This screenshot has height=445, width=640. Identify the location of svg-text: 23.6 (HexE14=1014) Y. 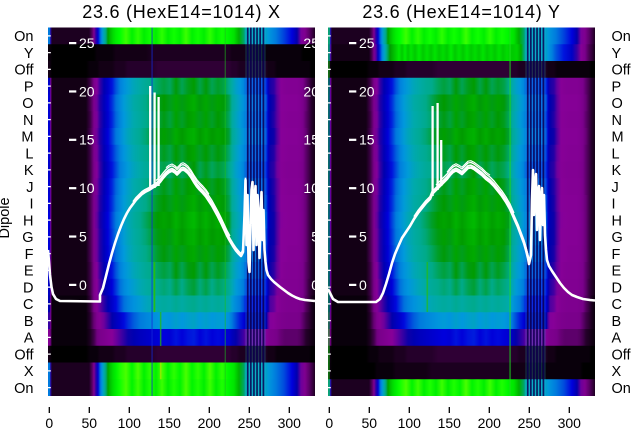
(461, 12).